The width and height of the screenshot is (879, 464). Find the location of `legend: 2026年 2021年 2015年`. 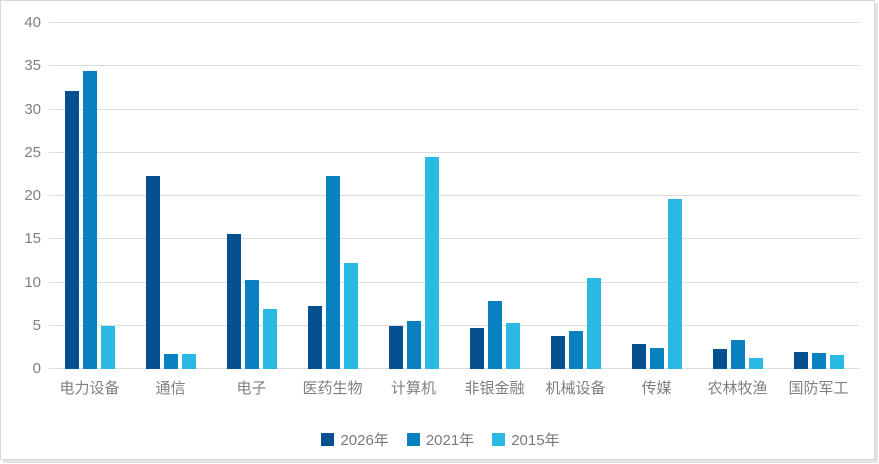

legend: 2026年 2021年 2015年 is located at coordinates (440, 439).